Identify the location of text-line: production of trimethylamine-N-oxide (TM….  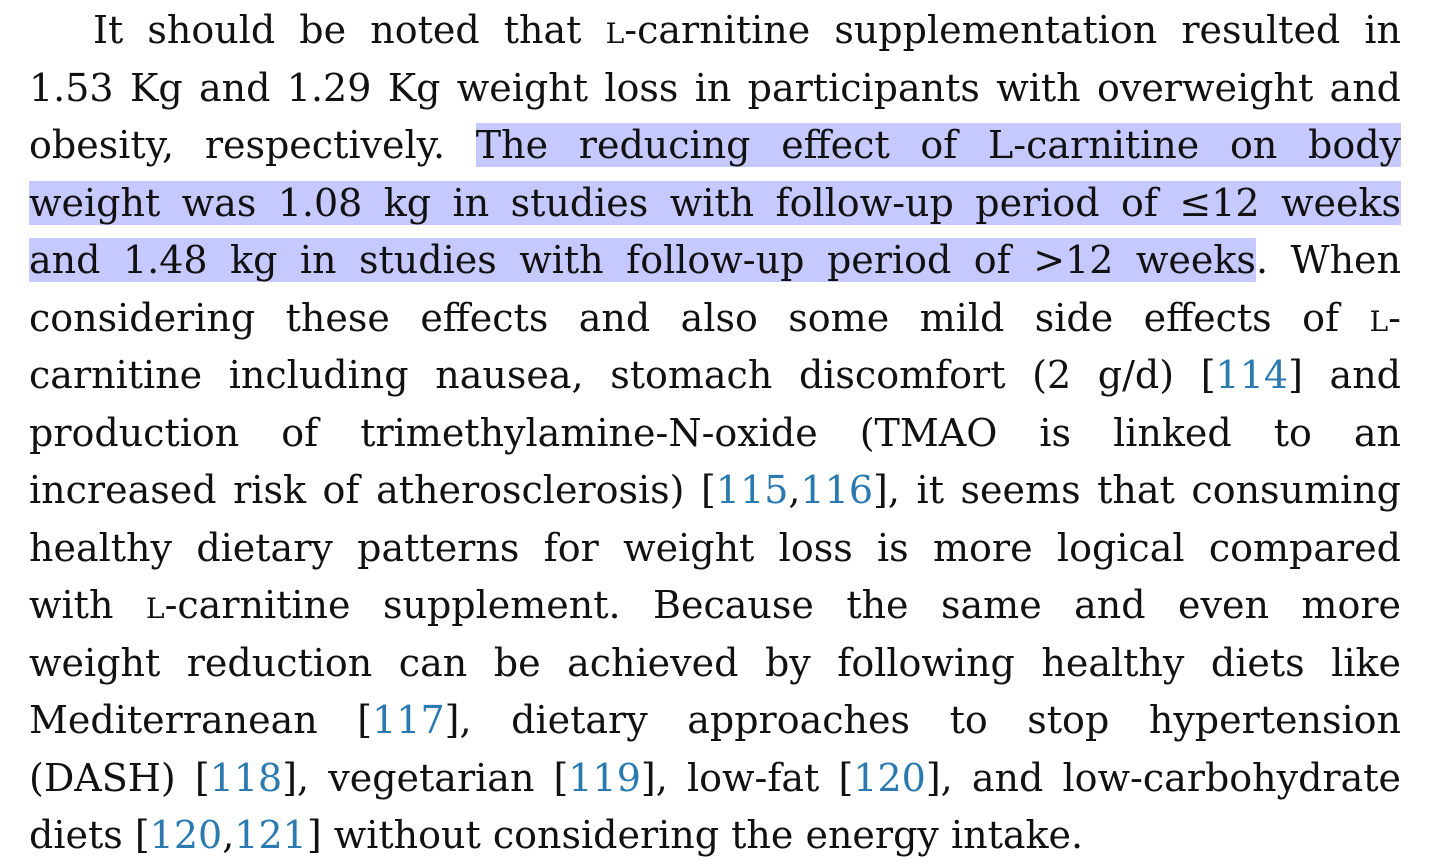
(715, 434).